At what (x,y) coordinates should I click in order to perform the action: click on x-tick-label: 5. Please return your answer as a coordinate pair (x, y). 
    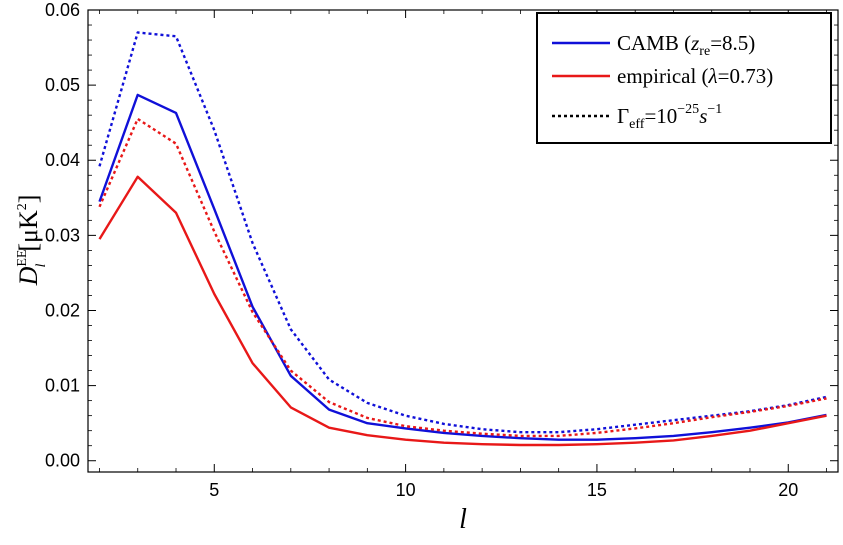
    Looking at the image, I should click on (214, 490).